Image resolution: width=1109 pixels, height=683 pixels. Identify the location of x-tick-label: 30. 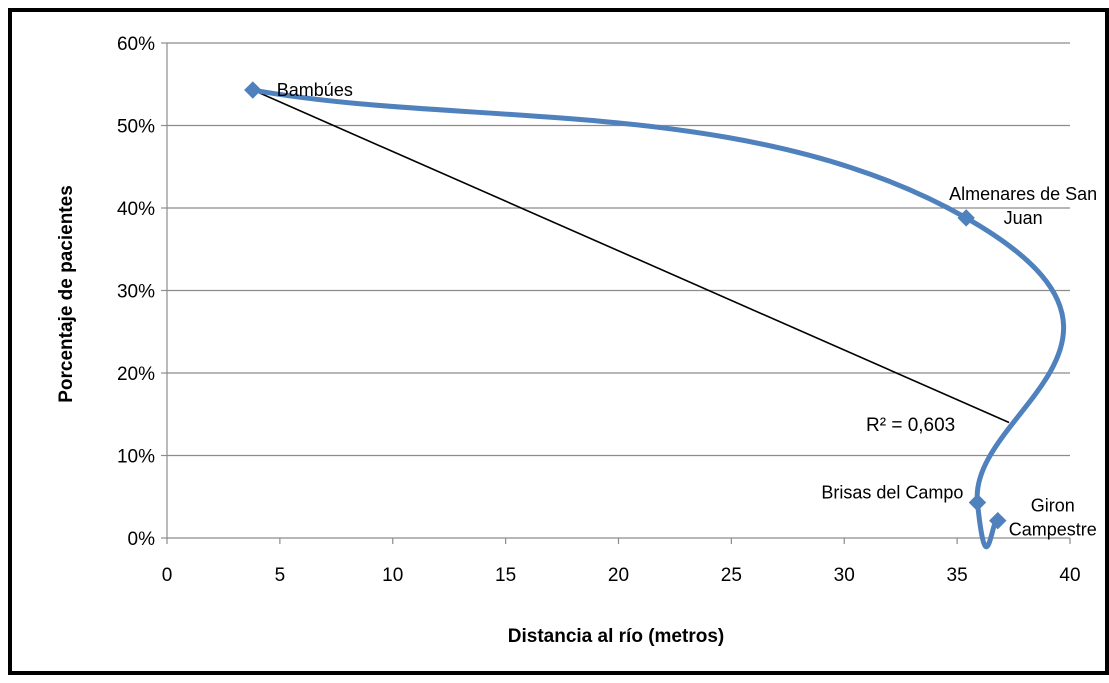
(844, 575).